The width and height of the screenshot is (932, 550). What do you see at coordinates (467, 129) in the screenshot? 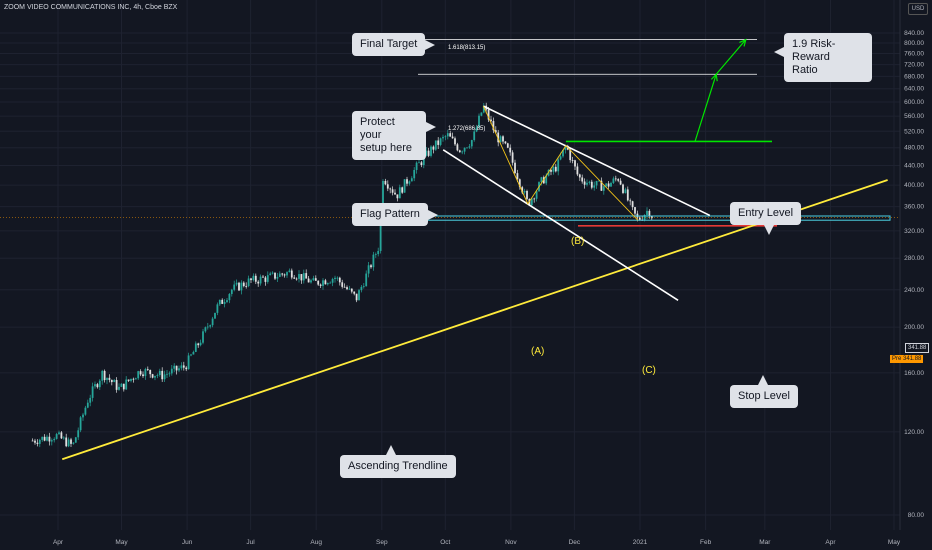
I see `fib-1272-label: 1.272(686.85)` at bounding box center [467, 129].